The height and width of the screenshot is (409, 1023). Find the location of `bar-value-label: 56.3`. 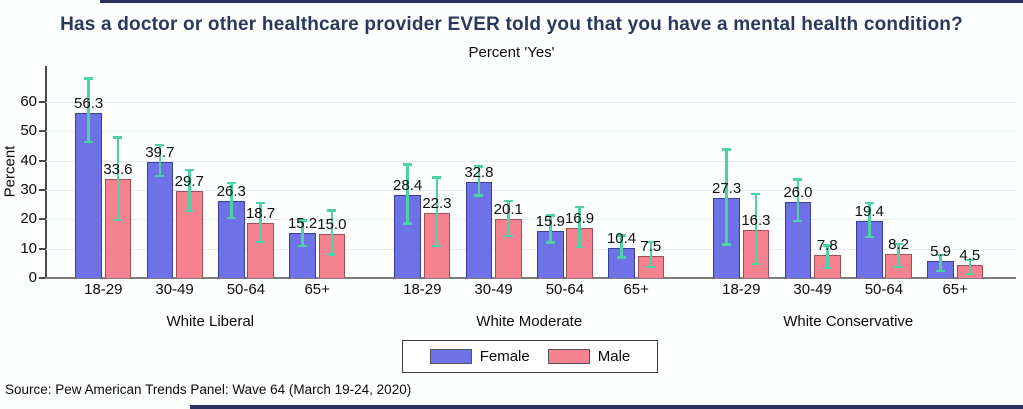

bar-value-label: 56.3 is located at coordinates (89, 103).